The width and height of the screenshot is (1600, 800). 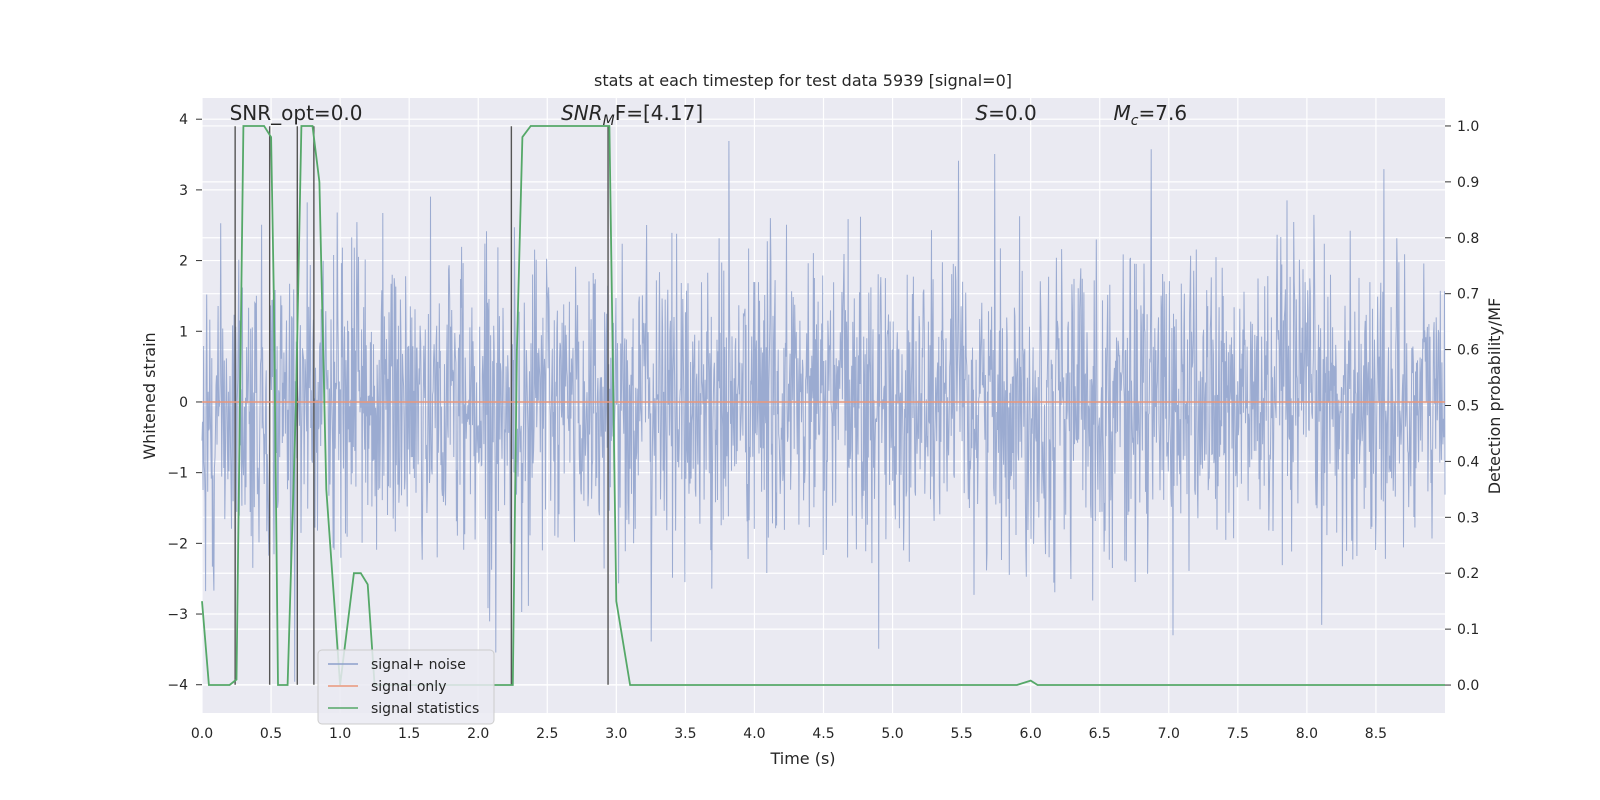 I want to click on x-axis-label: Time (s), so click(x=802, y=758).